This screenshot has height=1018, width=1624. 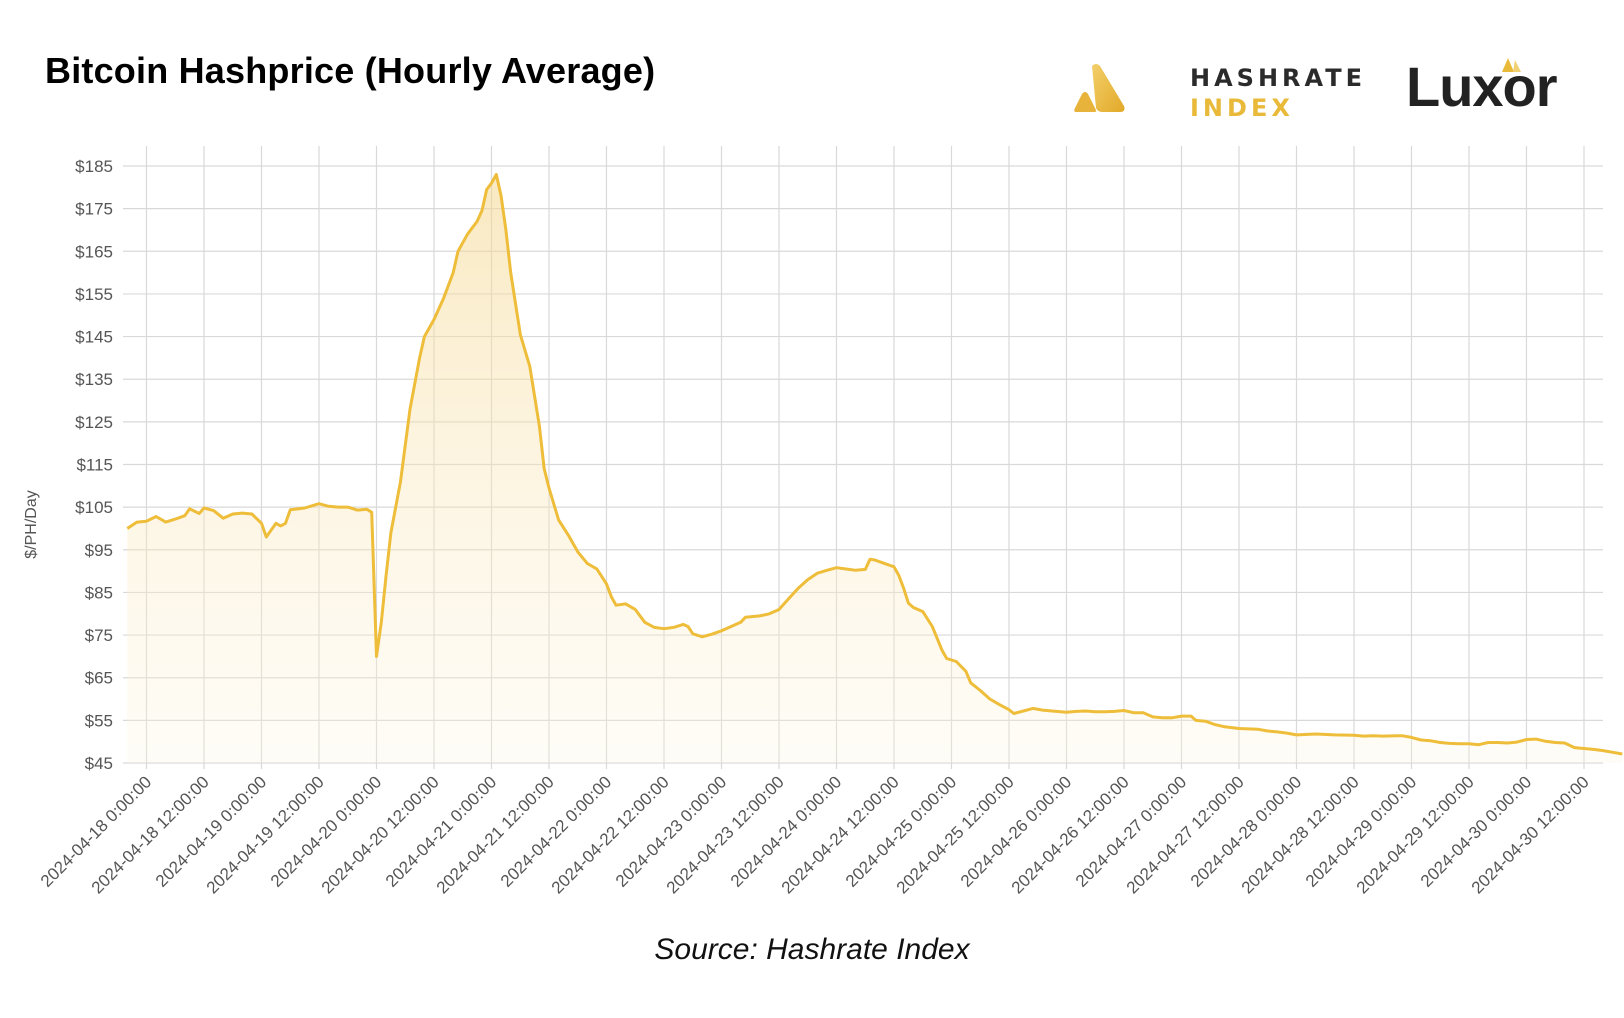 What do you see at coordinates (94, 379) in the screenshot?
I see `y-tick-label: $135` at bounding box center [94, 379].